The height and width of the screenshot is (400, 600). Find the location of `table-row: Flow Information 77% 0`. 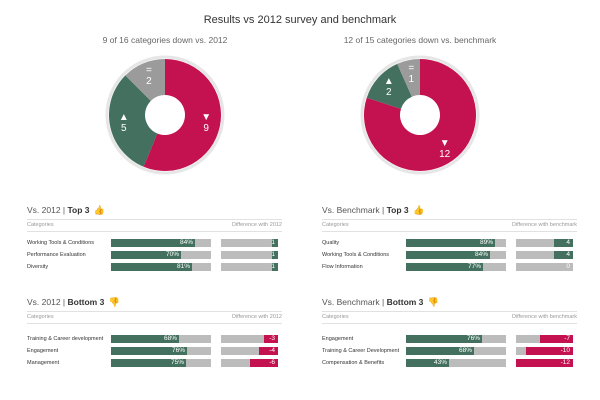

table-row: Flow Information 77% 0 is located at coordinates (449, 269).